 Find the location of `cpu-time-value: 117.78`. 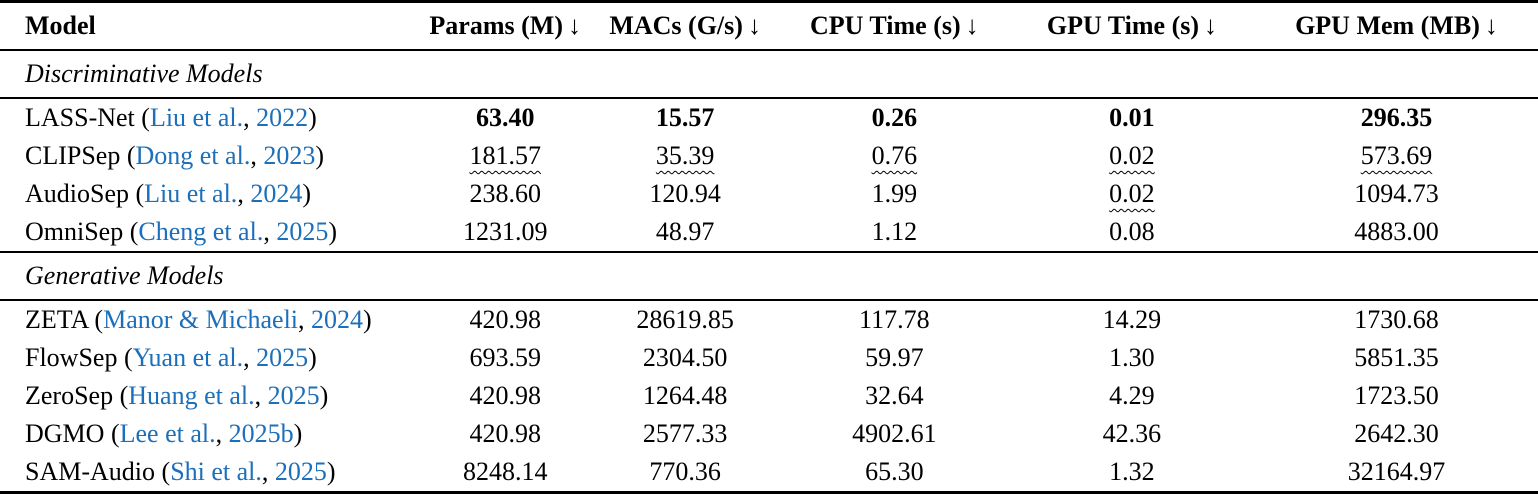

cpu-time-value: 117.78 is located at coordinates (894, 319).